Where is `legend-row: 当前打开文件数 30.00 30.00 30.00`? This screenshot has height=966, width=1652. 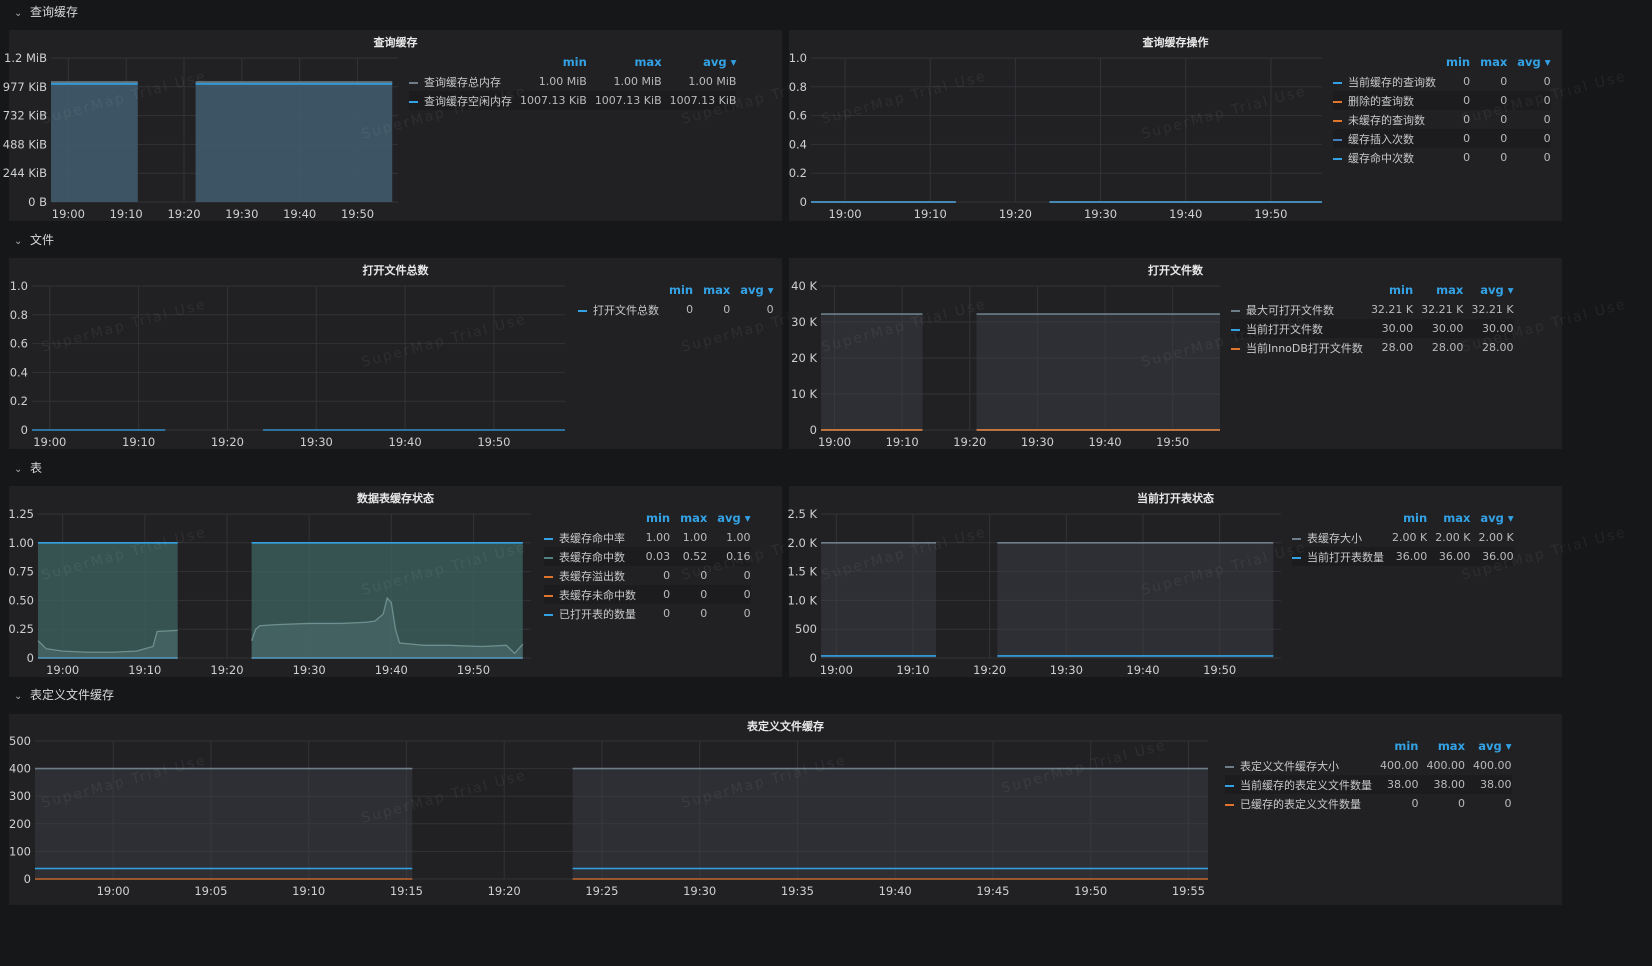 legend-row: 当前打开文件数 30.00 30.00 30.00 is located at coordinates (1372, 328).